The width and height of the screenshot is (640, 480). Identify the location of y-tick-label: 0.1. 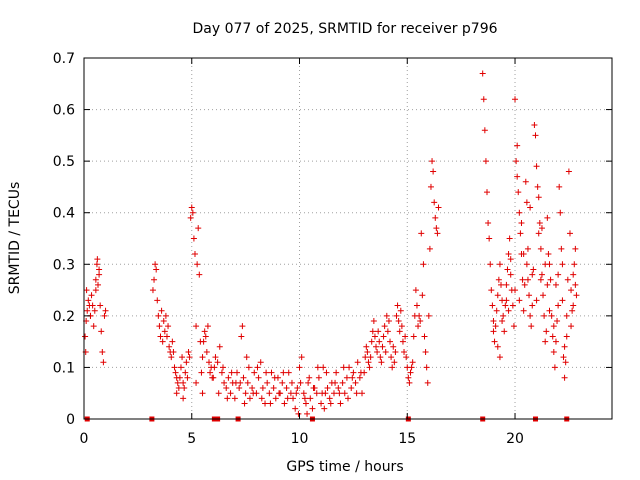
(64, 368).